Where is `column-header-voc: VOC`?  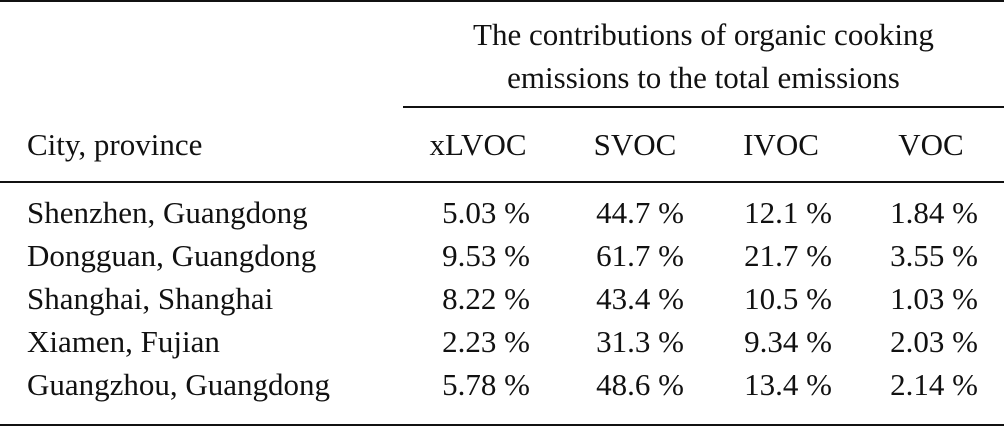 column-header-voc: VOC is located at coordinates (931, 144).